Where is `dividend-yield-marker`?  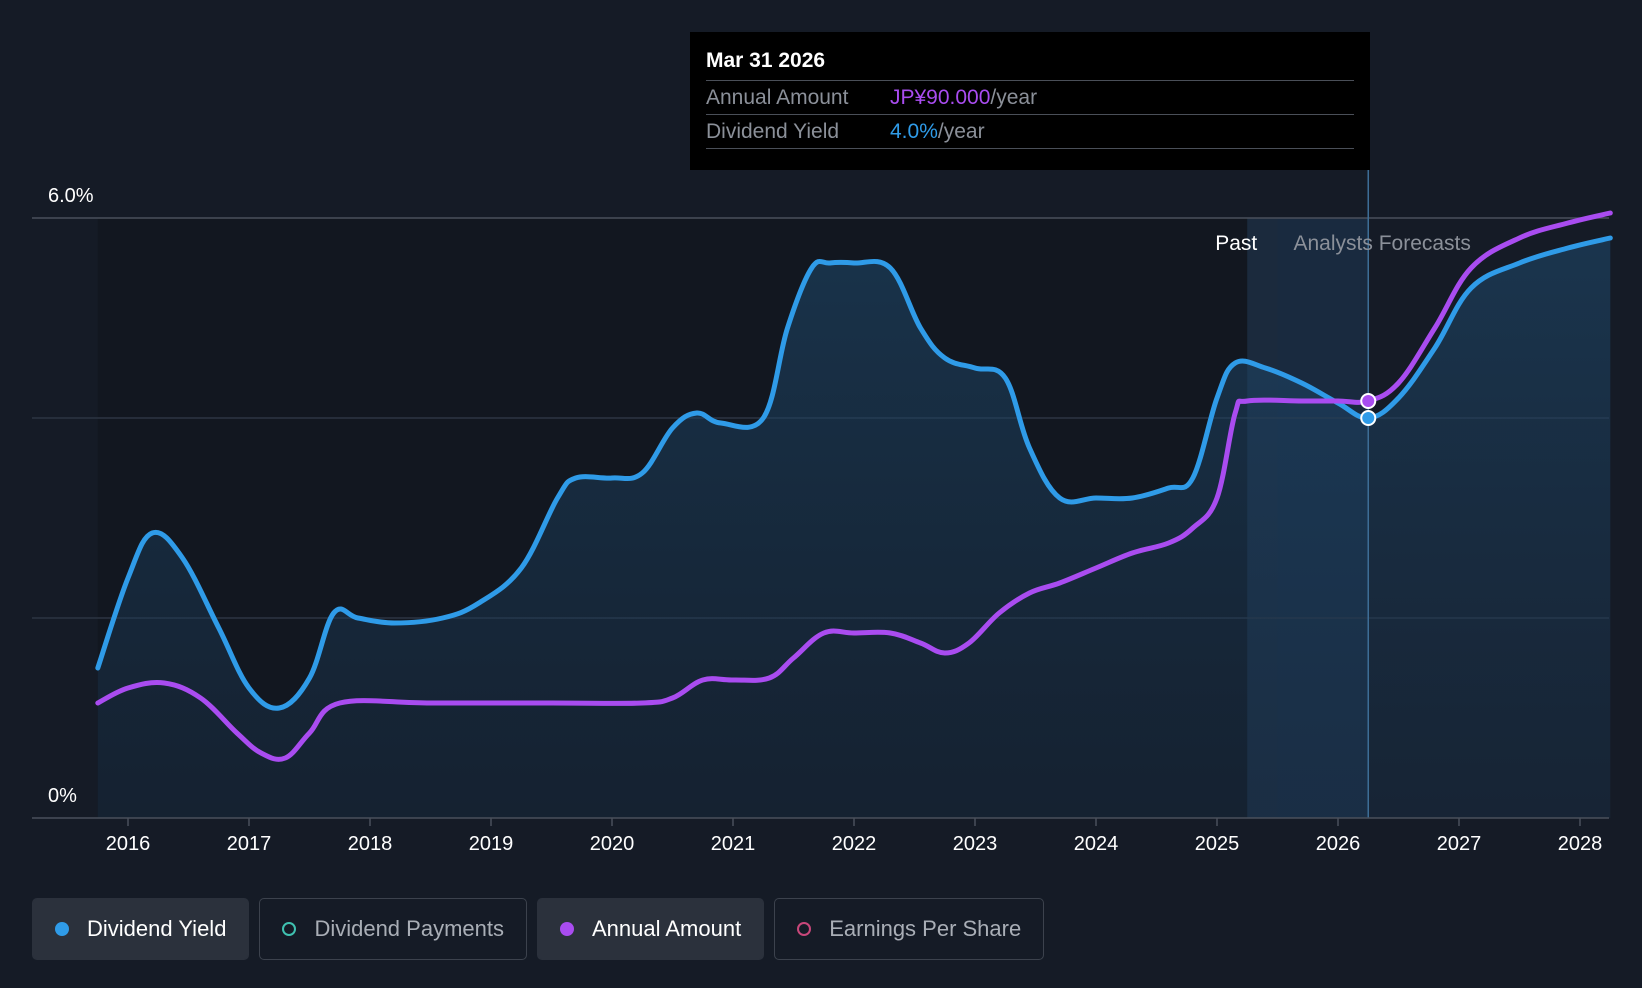
dividend-yield-marker is located at coordinates (1368, 418).